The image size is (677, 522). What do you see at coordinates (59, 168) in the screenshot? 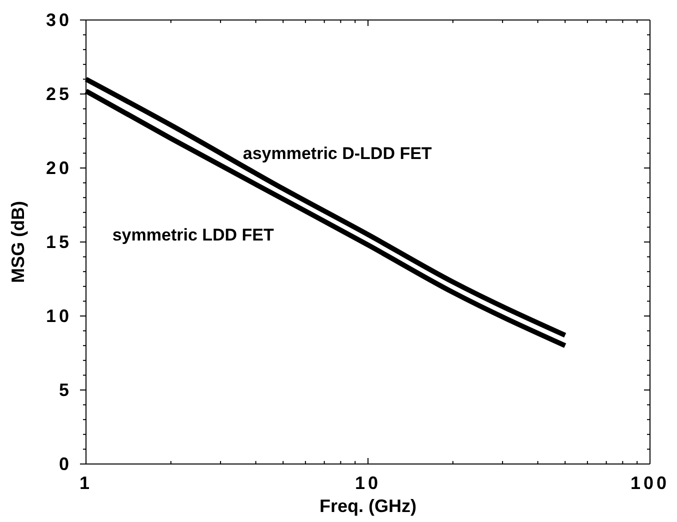
I see `y-tick-label: 20` at bounding box center [59, 168].